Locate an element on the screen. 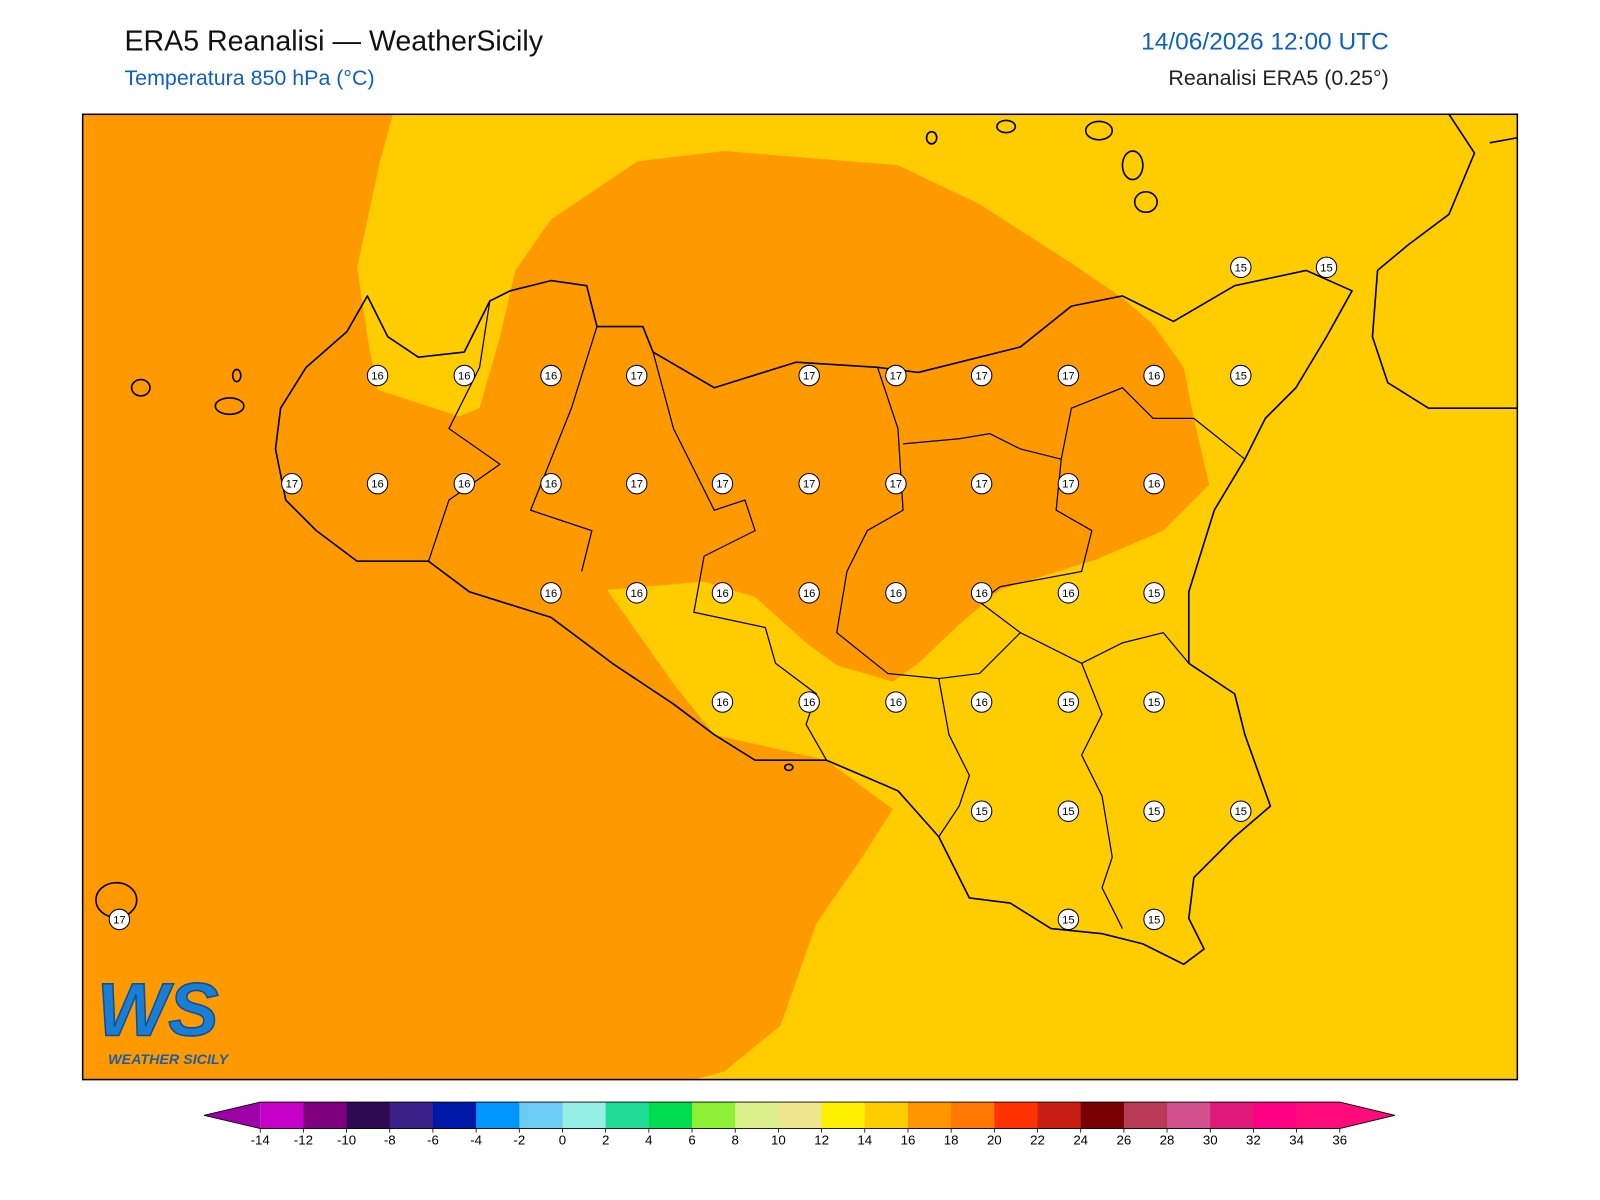 The height and width of the screenshot is (1200, 1600). datetime: 14/06/2026 12:00 UTC is located at coordinates (1265, 41).